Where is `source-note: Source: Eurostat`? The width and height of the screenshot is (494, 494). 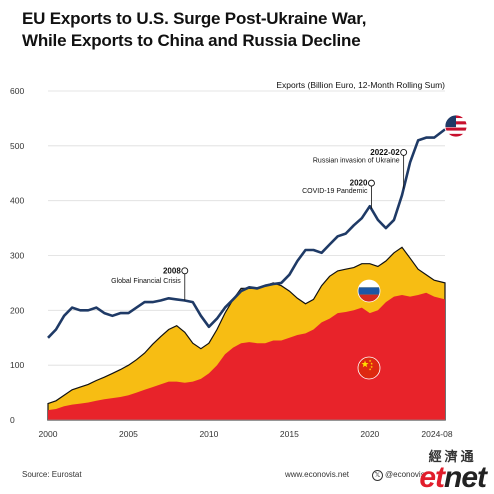 source-note: Source: Eurostat is located at coordinates (52, 474).